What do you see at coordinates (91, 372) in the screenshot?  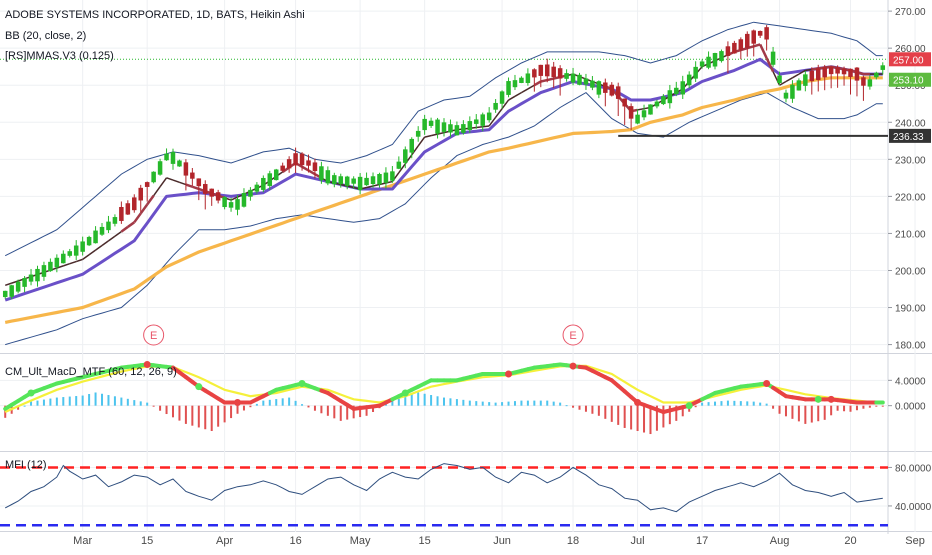 I see `macd-legend: CM_Ult_MacD_MTF (60, 12, 26, 9)` at bounding box center [91, 372].